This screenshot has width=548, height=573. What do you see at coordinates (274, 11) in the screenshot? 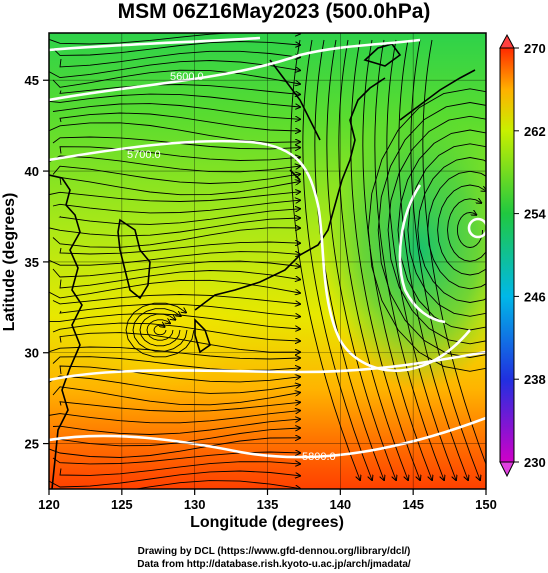
I see `chart-title: MSM 06Z16May2023 (500.0hPa)` at bounding box center [274, 11].